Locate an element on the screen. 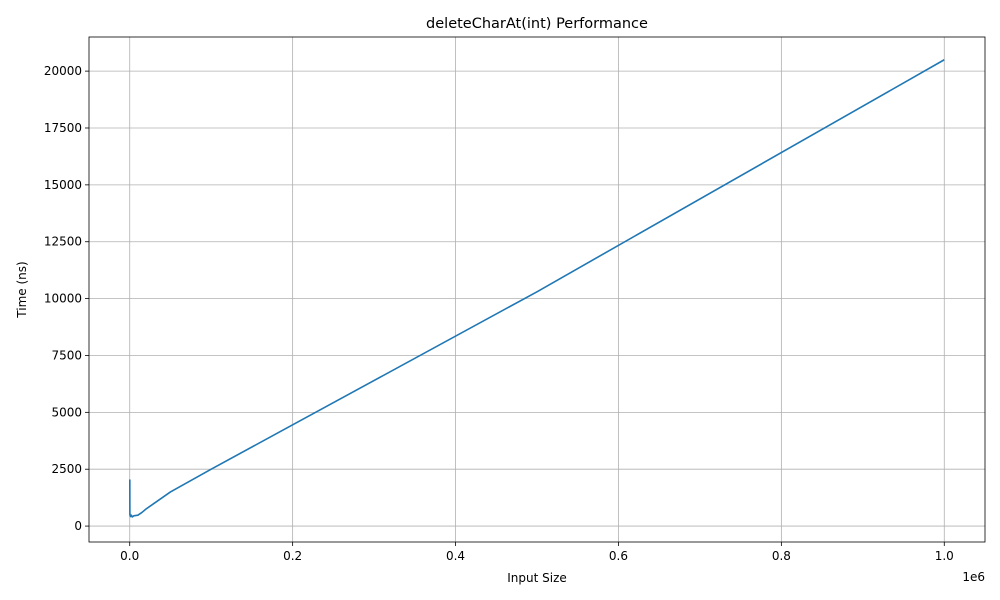 The height and width of the screenshot is (600, 1000). x-tick-label: 1.0 is located at coordinates (944, 556).